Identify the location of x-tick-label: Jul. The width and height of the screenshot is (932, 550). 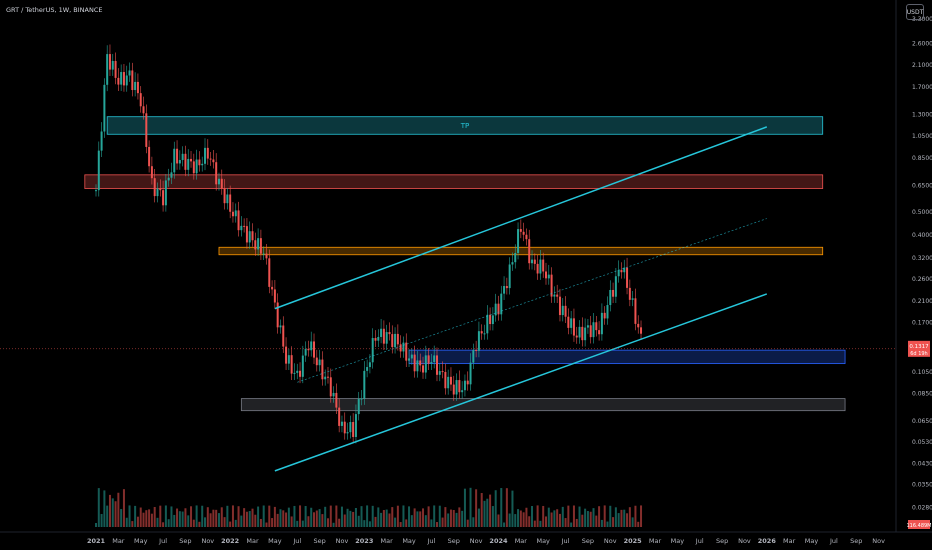
(565, 541).